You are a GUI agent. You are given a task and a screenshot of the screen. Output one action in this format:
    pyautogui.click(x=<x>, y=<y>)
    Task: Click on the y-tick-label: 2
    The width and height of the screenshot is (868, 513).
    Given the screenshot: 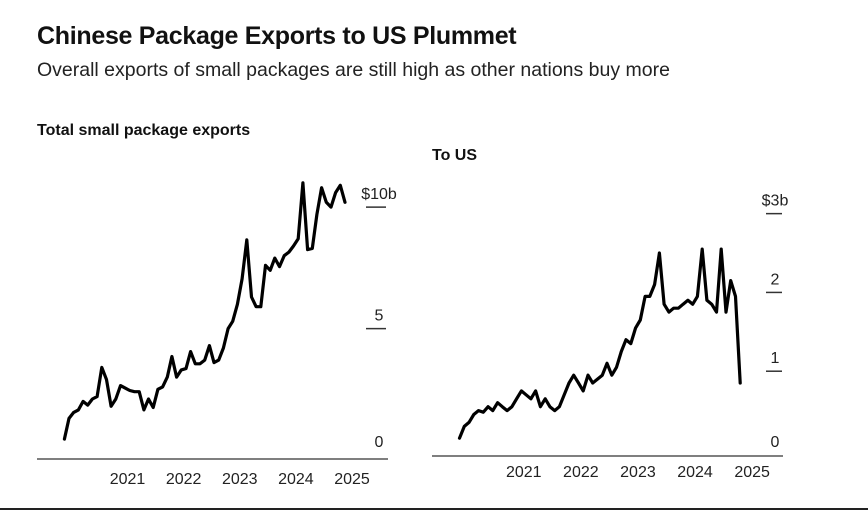 What is the action you would take?
    pyautogui.click(x=775, y=279)
    